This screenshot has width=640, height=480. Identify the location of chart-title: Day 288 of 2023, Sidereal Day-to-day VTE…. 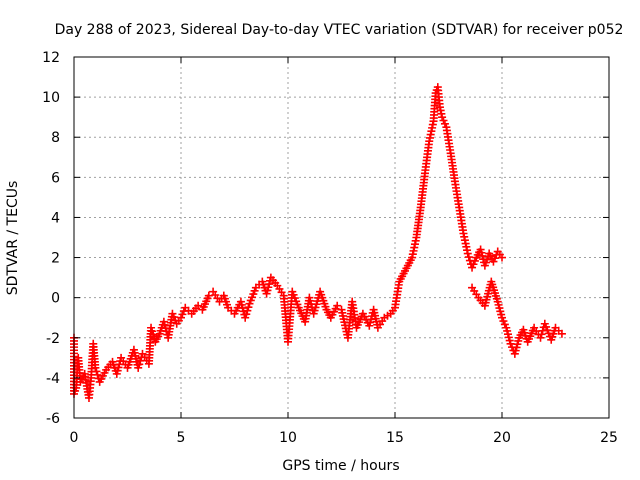
(339, 30).